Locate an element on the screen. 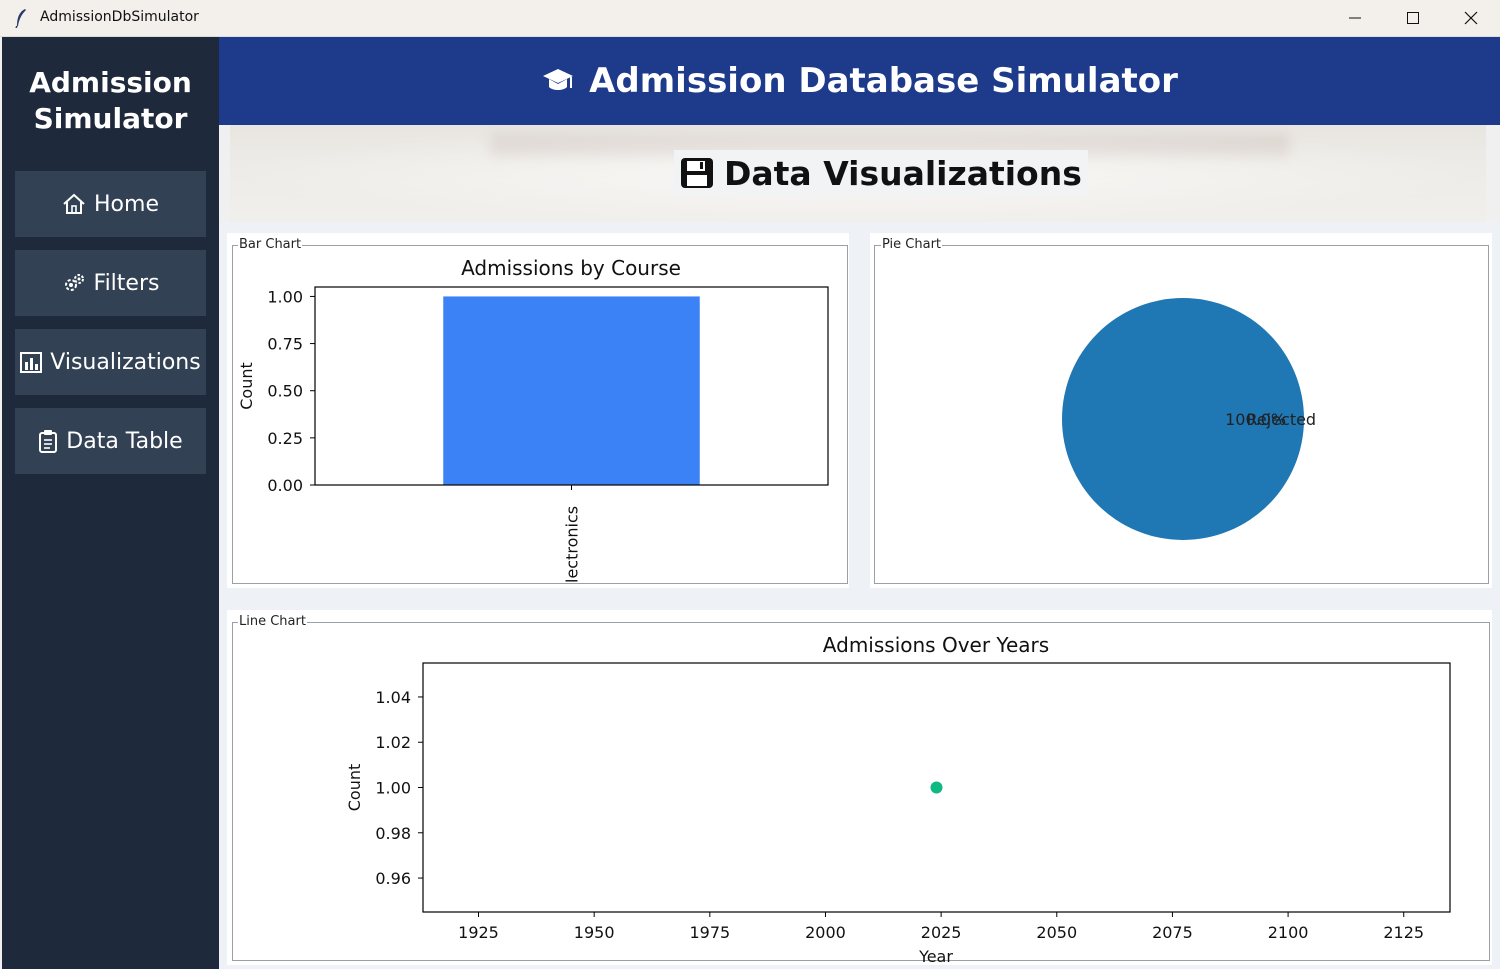  window-titlebar: AdmissionDbSimulator is located at coordinates (750, 18).